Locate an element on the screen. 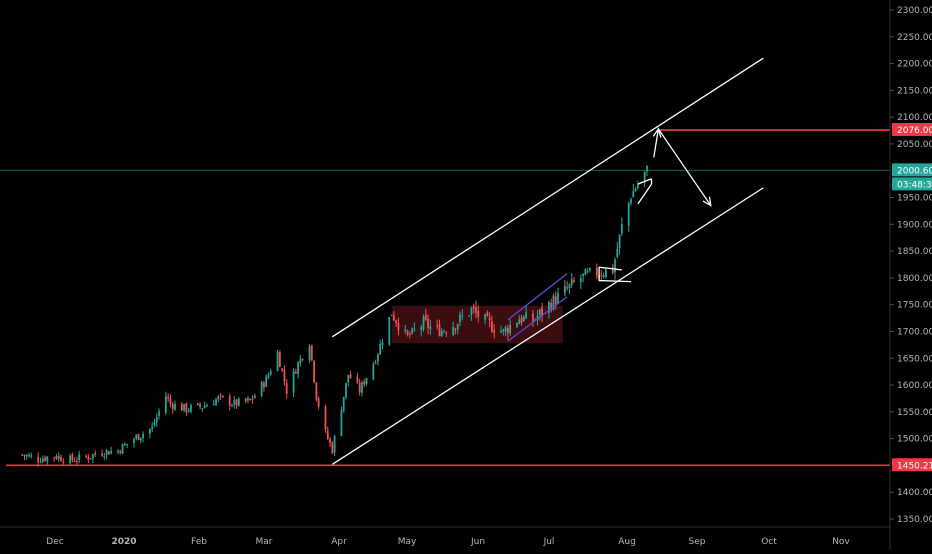 This screenshot has height=554, width=932. y-tick-label: 1850.000 is located at coordinates (914, 252).